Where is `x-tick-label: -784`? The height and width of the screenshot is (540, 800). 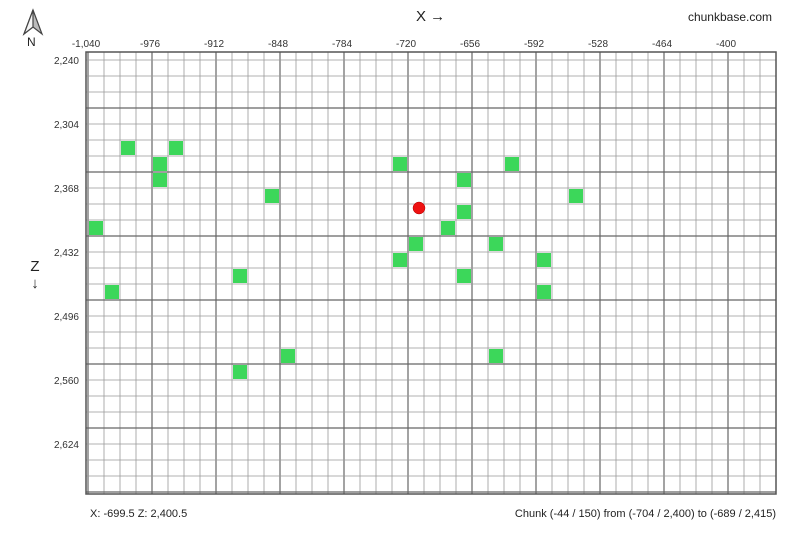
x-tick-label: -784 is located at coordinates (342, 44).